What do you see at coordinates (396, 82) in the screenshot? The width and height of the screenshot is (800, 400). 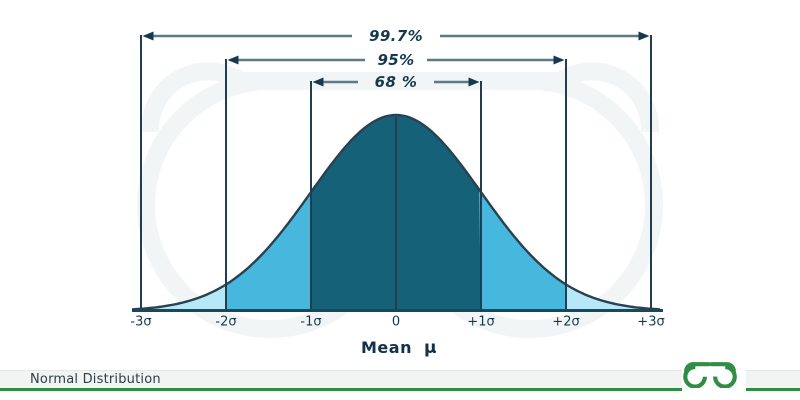 I see `coverage-label-1sigma: 68 %` at bounding box center [396, 82].